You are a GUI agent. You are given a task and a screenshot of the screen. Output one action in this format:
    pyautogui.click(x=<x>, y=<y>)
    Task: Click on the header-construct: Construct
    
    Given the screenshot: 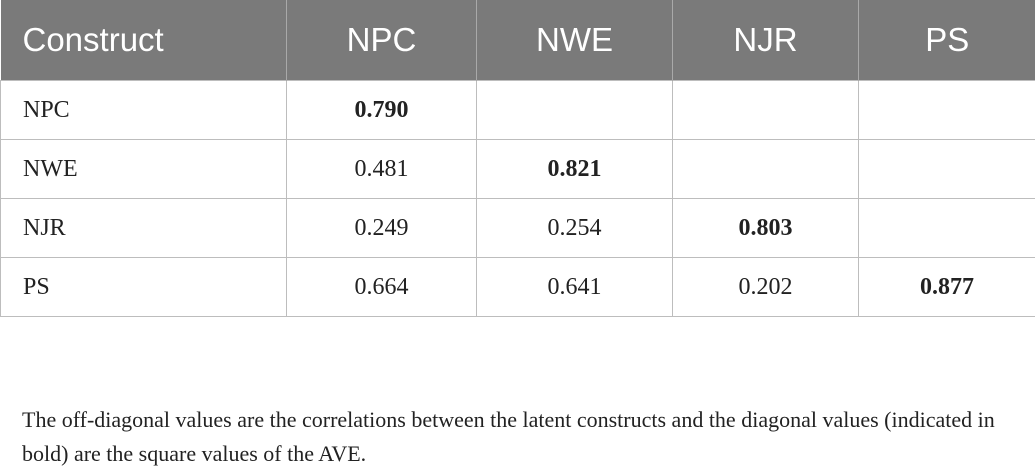 What is the action you would take?
    pyautogui.click(x=144, y=40)
    